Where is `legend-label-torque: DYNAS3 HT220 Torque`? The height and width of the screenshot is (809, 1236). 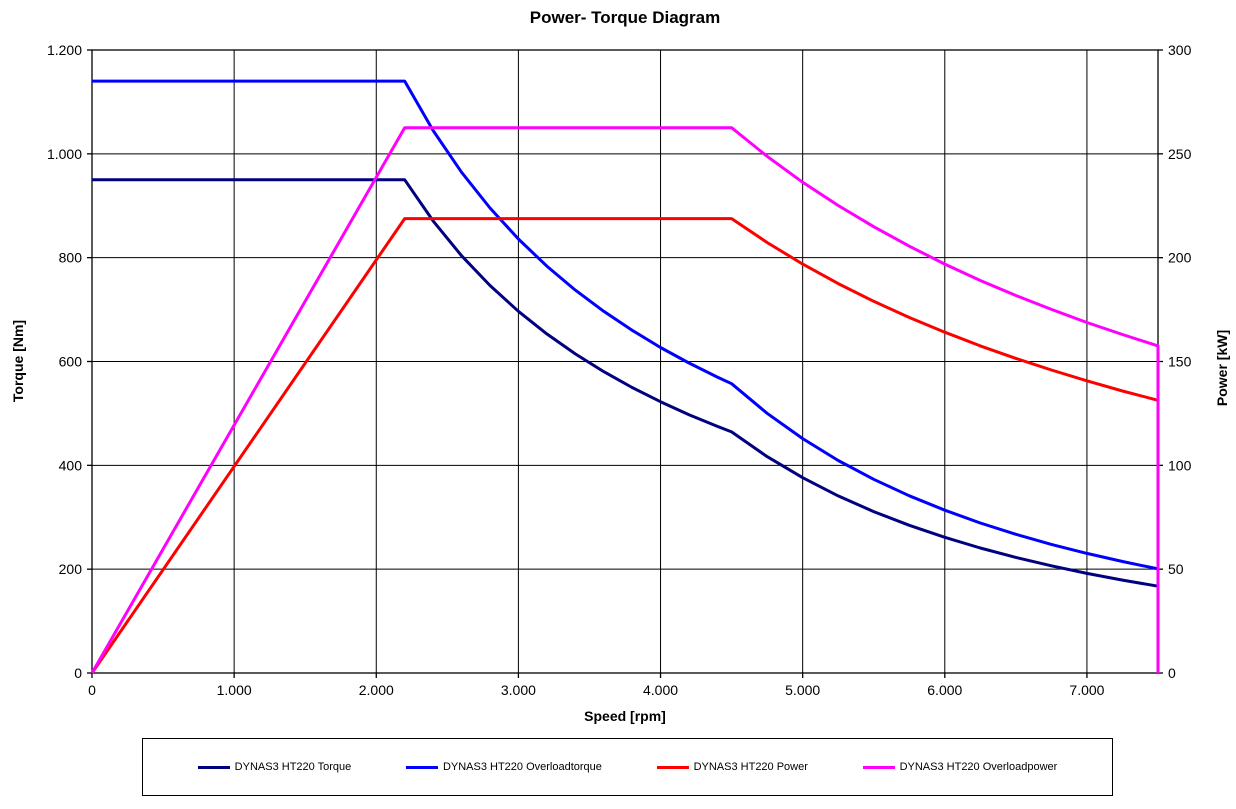 legend-label-torque: DYNAS3 HT220 Torque is located at coordinates (293, 767).